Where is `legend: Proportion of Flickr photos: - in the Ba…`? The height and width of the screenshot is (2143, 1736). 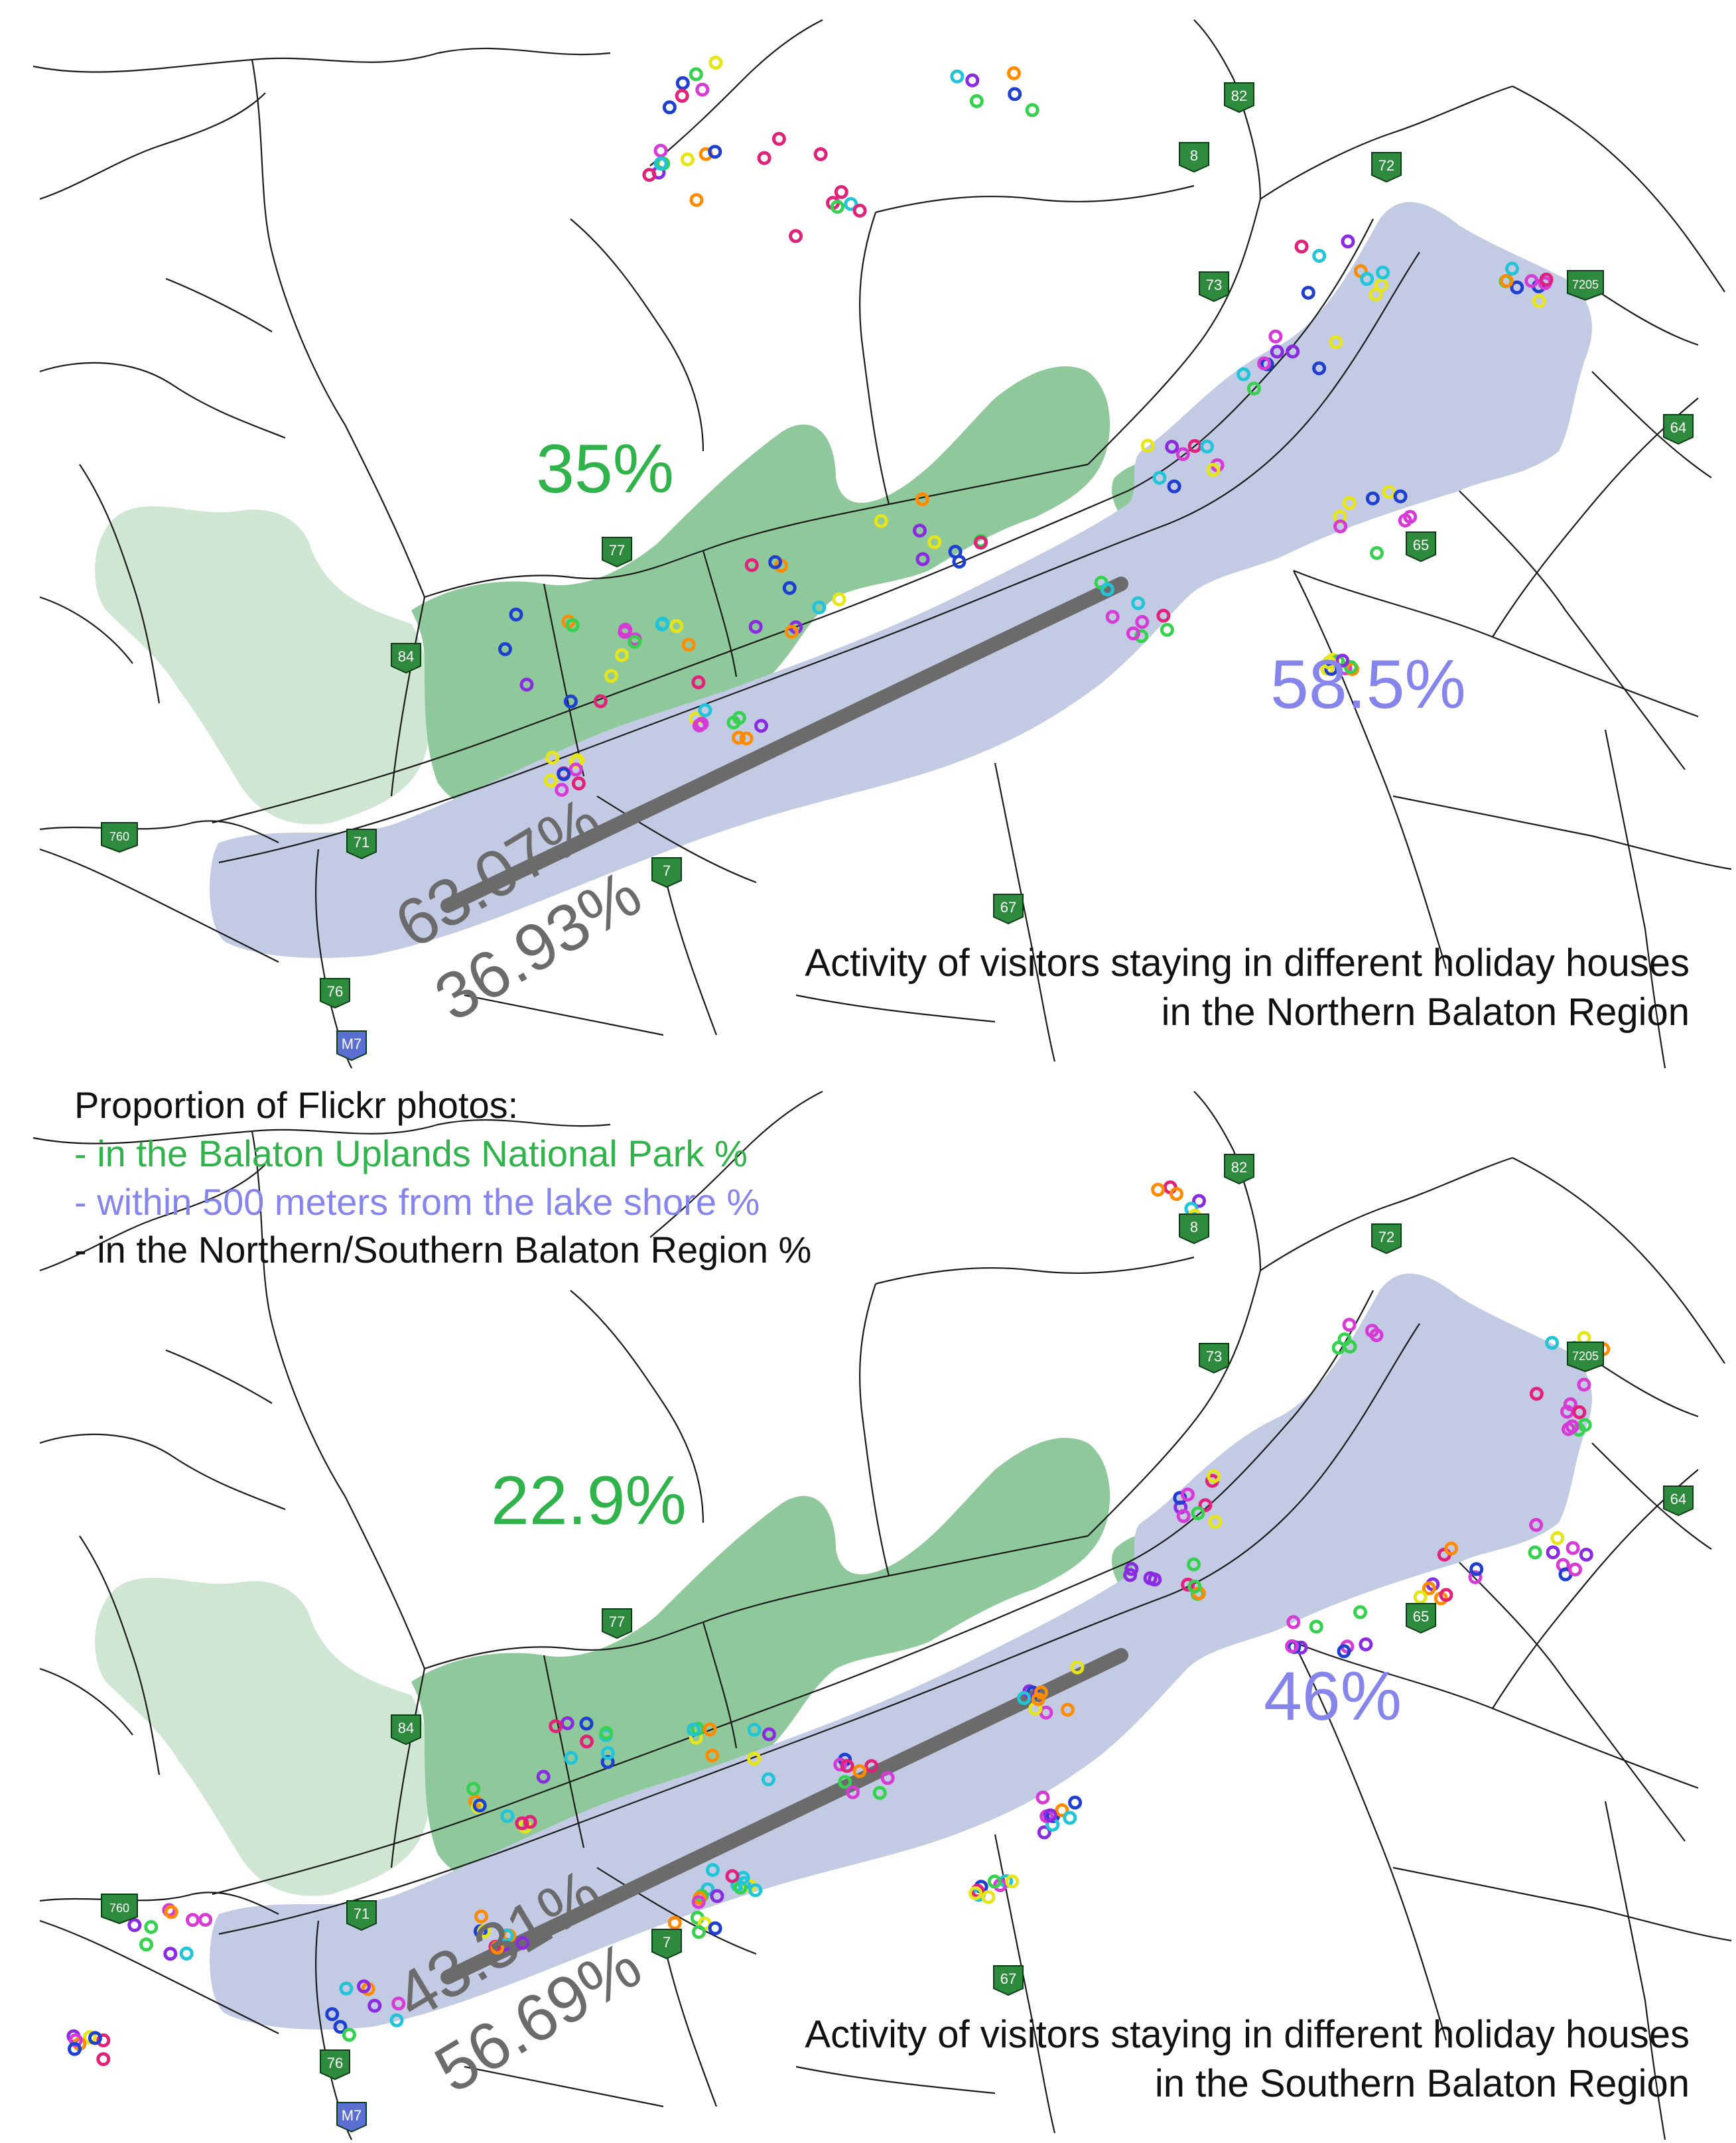
legend: Proportion of Flickr photos: - in the Ba… is located at coordinates (442, 1178).